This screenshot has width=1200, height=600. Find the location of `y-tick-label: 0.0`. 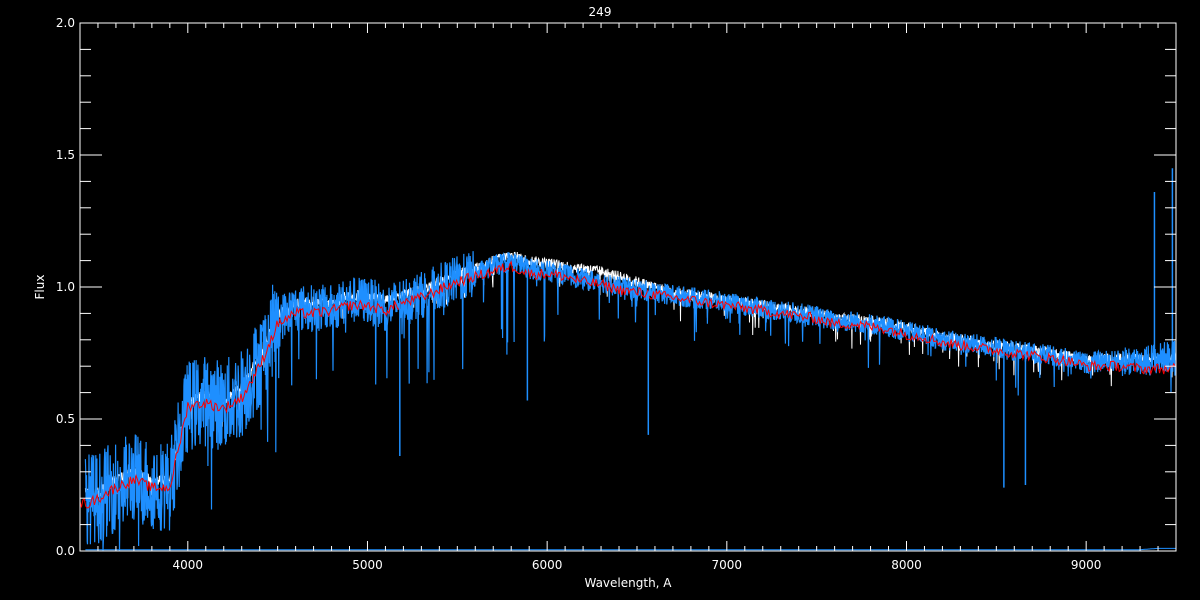

y-tick-label: 0.0 is located at coordinates (65, 551).